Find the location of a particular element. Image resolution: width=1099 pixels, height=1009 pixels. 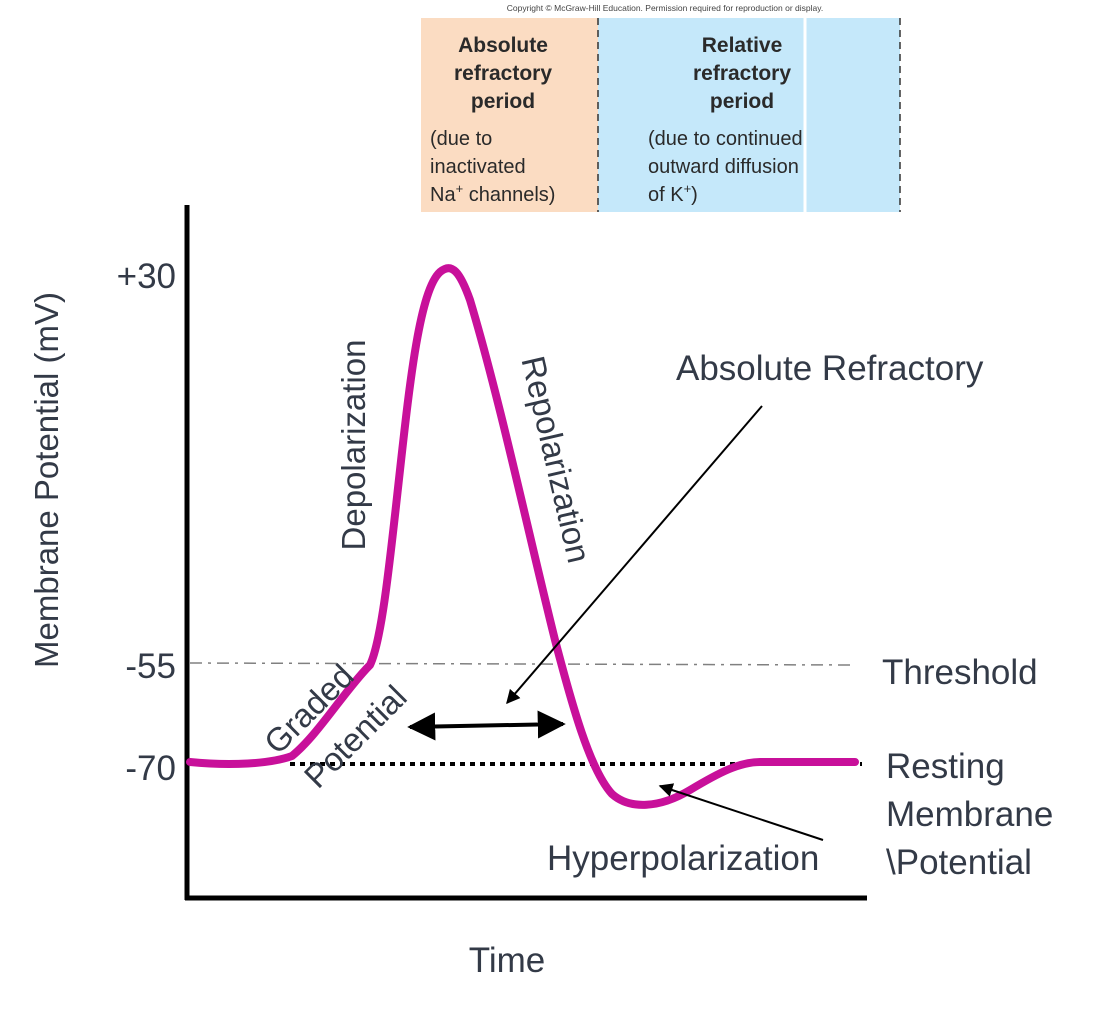

refractory-span-arrow is located at coordinates (486, 725).